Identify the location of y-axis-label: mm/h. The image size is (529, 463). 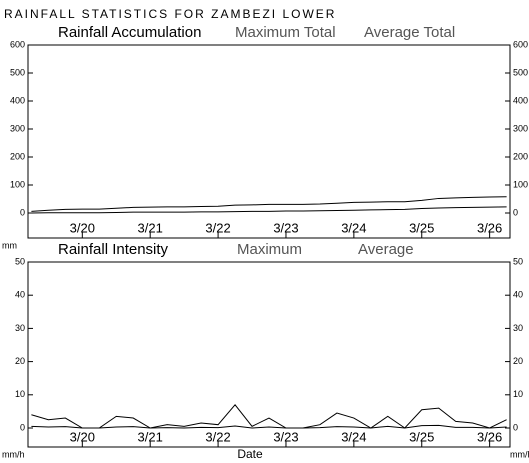
(13, 454).